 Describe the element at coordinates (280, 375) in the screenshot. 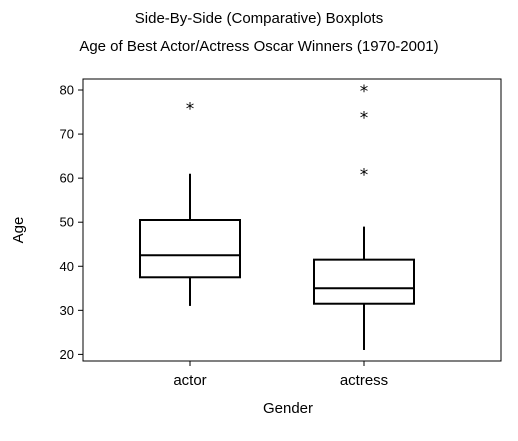

I see `x-axis: actor actress` at that location.